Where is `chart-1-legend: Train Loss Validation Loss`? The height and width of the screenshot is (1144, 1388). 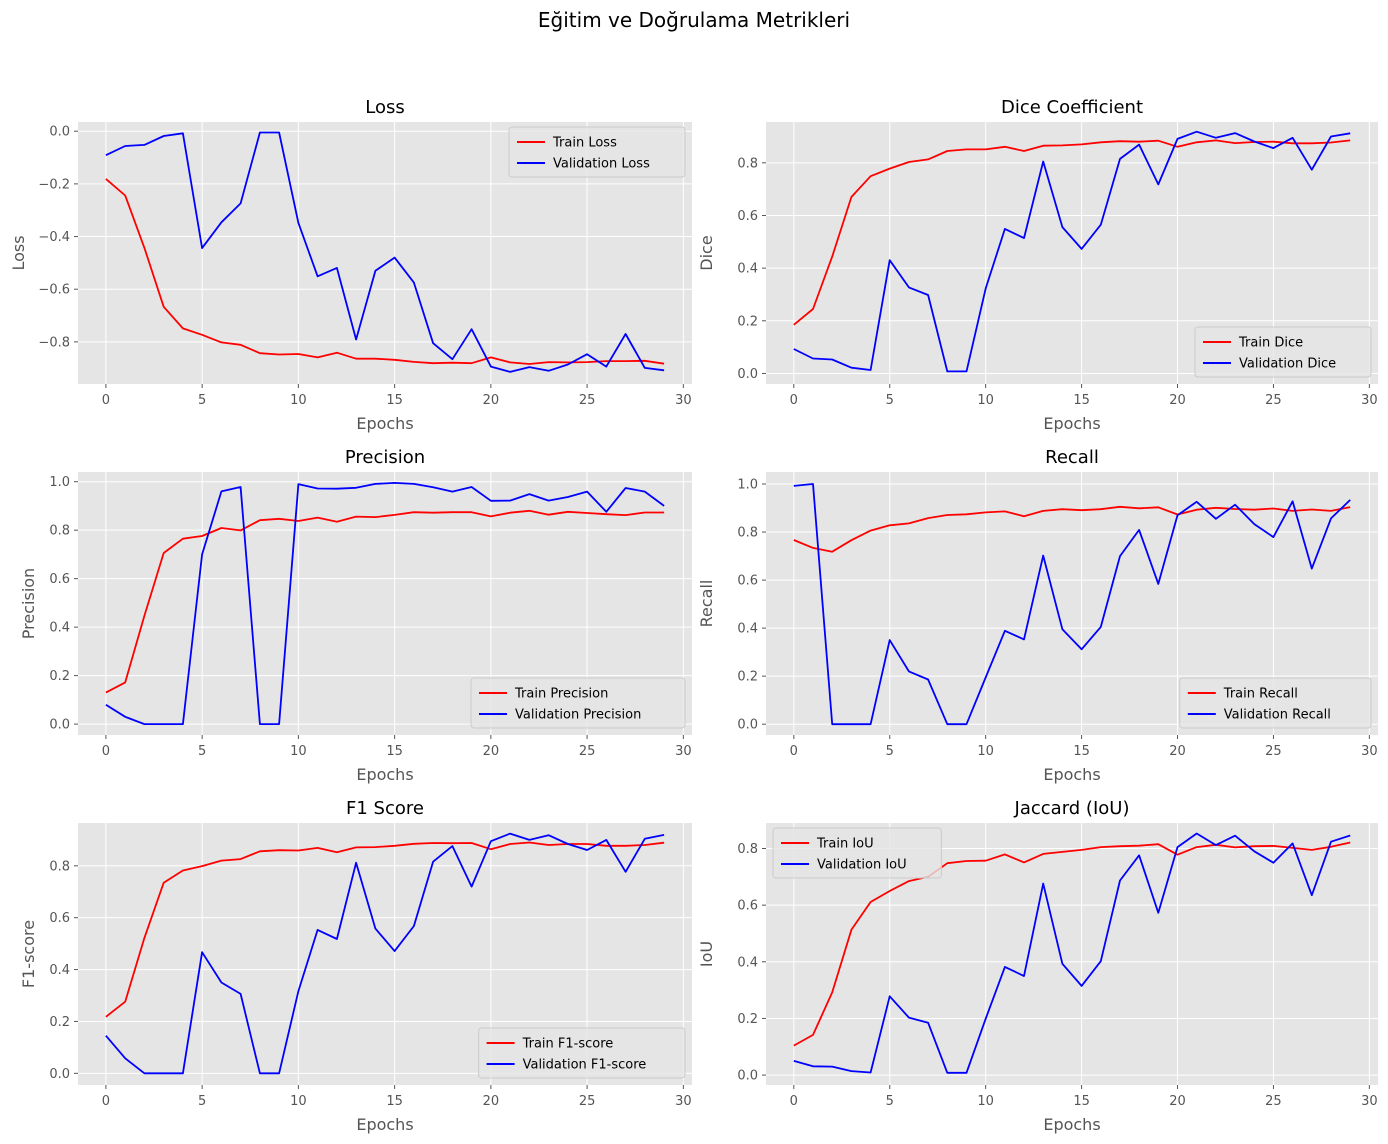 chart-1-legend: Train Loss Validation Loss is located at coordinates (597, 152).